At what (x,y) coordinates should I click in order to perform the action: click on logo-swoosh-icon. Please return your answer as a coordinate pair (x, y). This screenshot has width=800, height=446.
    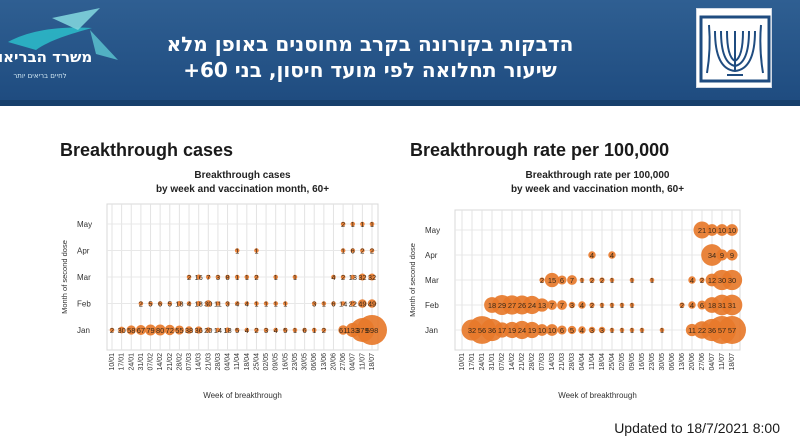
    Looking at the image, I should click on (50, 38).